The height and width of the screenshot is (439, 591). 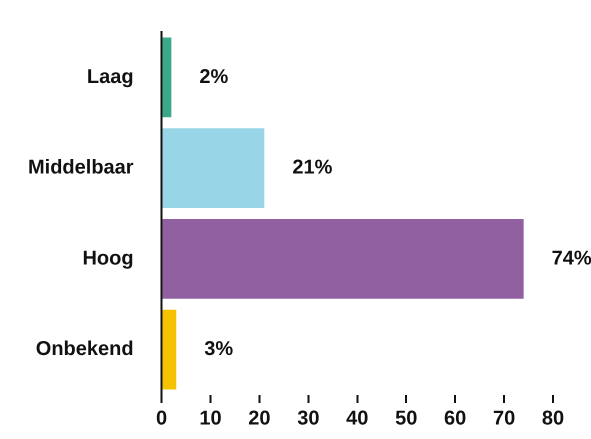 I want to click on data-label: 74%, so click(x=571, y=258).